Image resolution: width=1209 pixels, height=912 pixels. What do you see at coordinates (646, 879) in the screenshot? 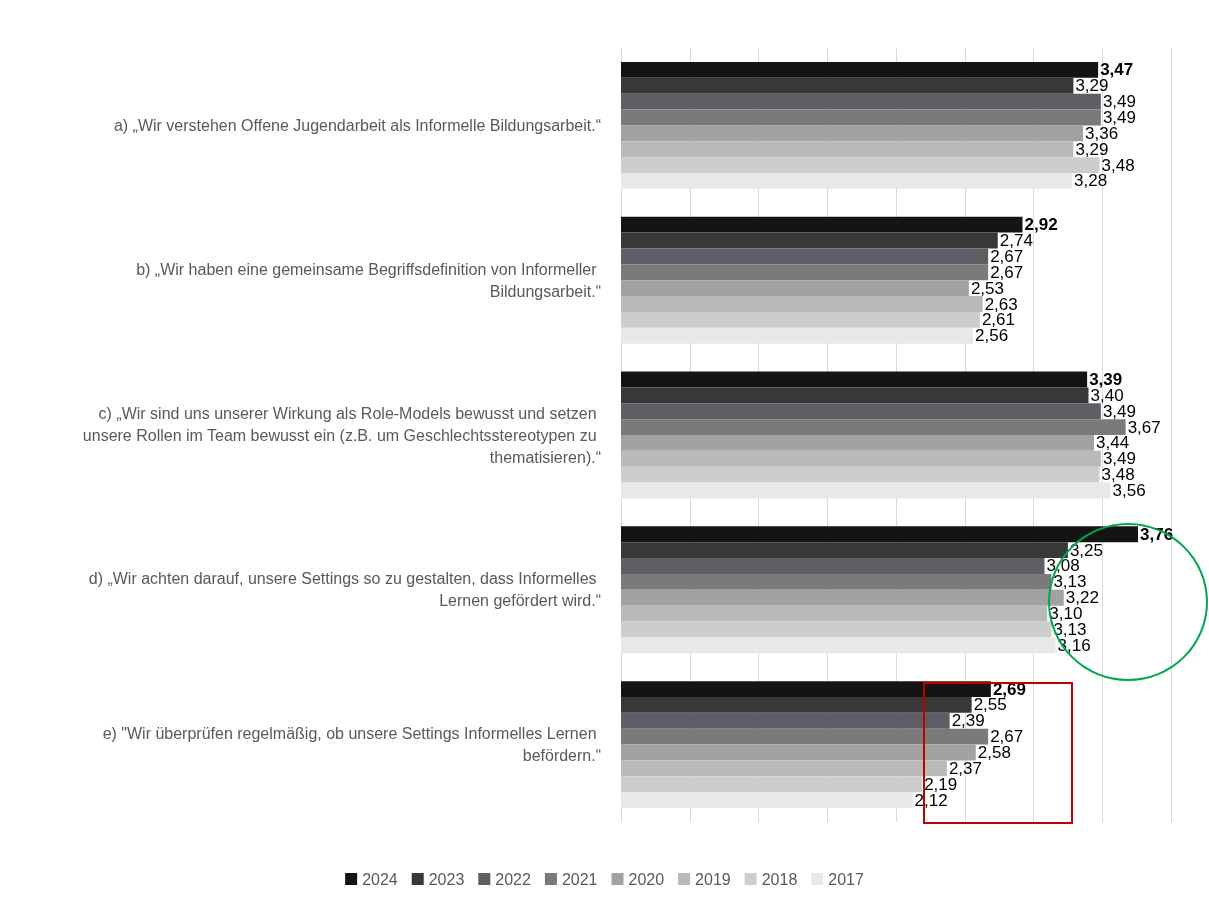
I see `legend-label: 2020` at bounding box center [646, 879].